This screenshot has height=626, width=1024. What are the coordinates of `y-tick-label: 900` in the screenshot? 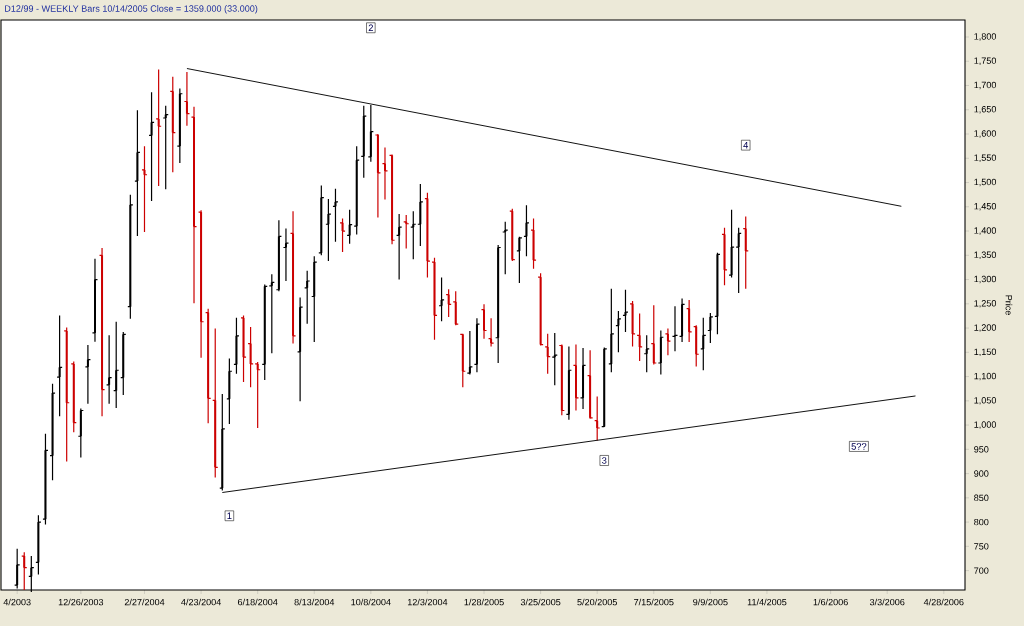 It's located at (981, 473).